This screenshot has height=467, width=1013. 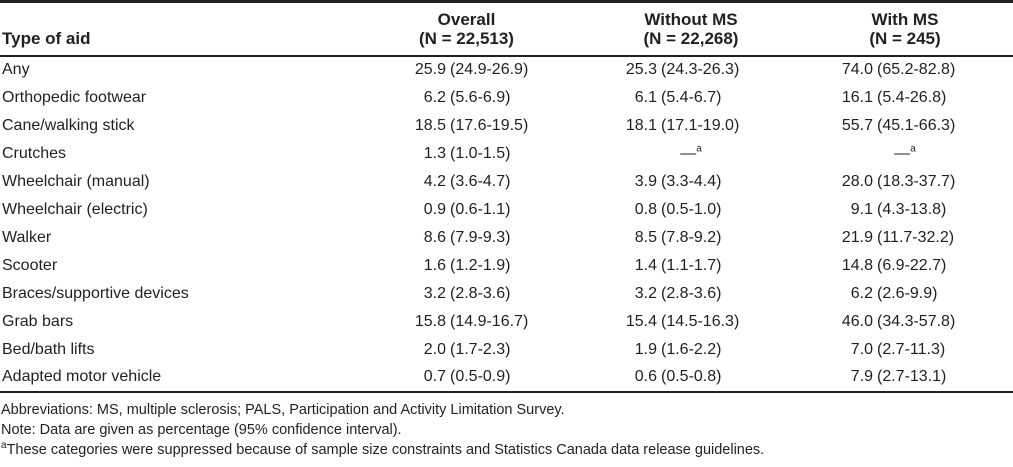 I want to click on percentage-value: 0.9, so click(x=434, y=209).